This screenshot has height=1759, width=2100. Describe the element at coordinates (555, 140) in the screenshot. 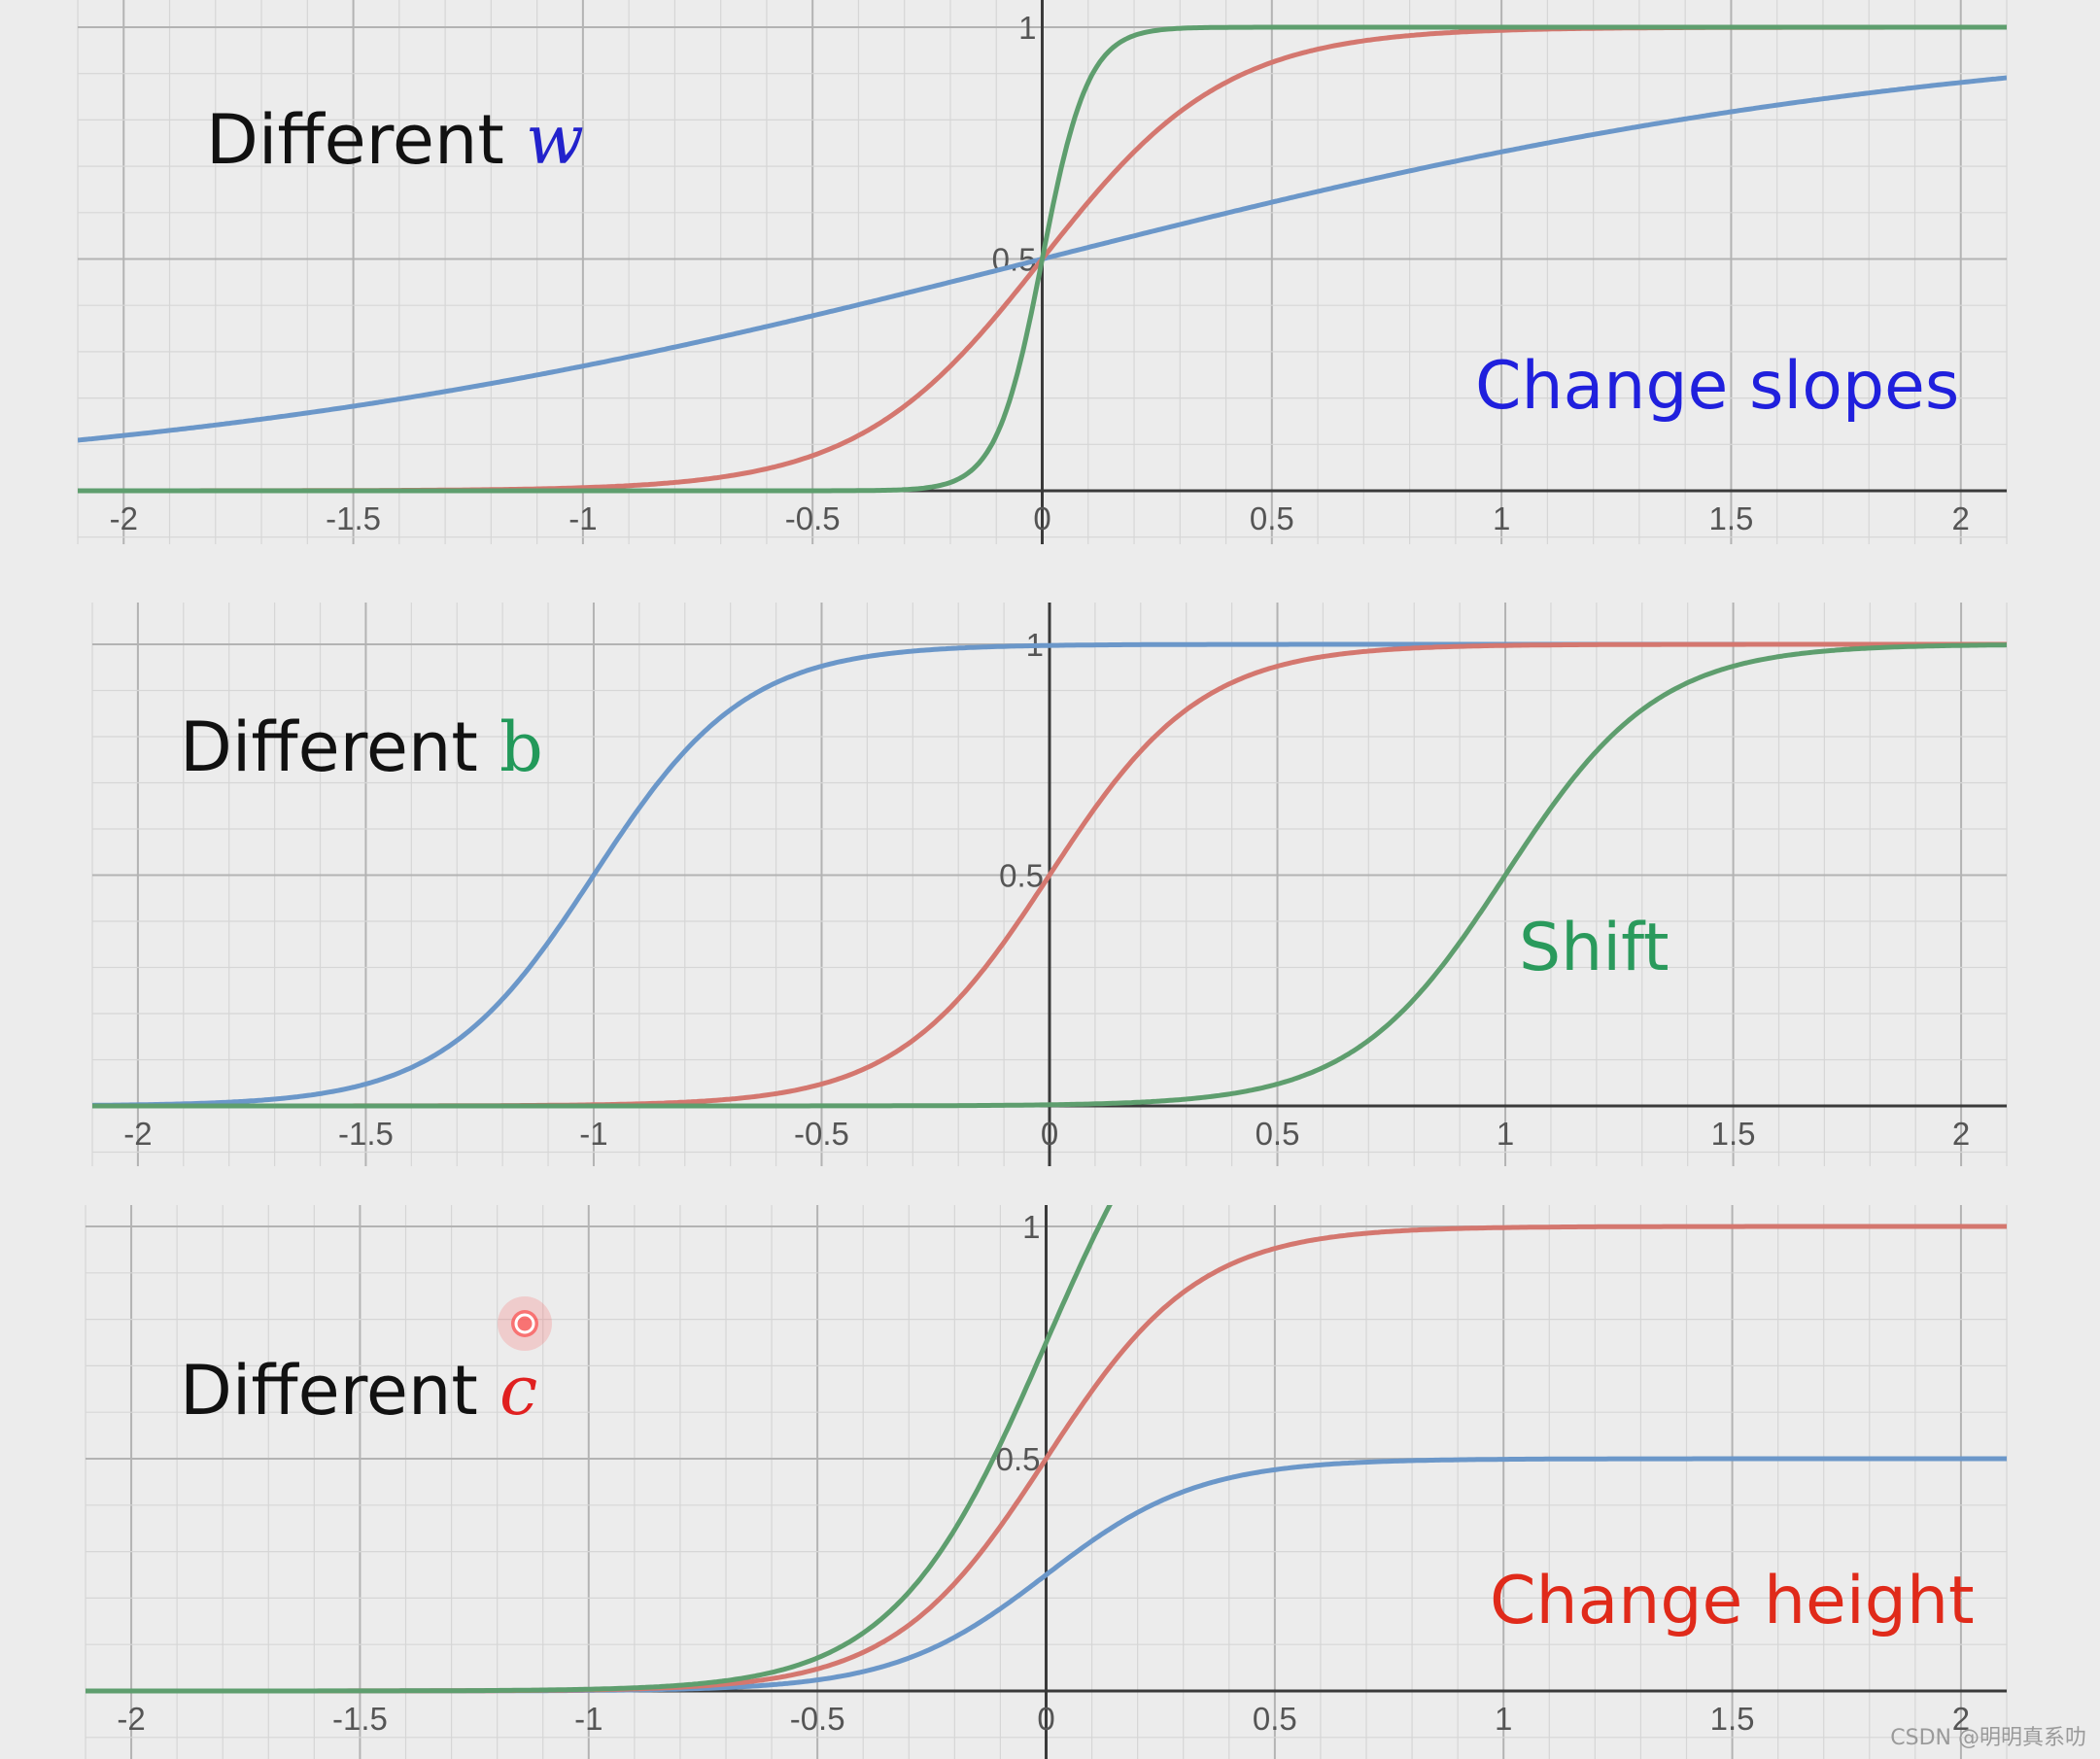

I see `panel-title-variable: w` at that location.